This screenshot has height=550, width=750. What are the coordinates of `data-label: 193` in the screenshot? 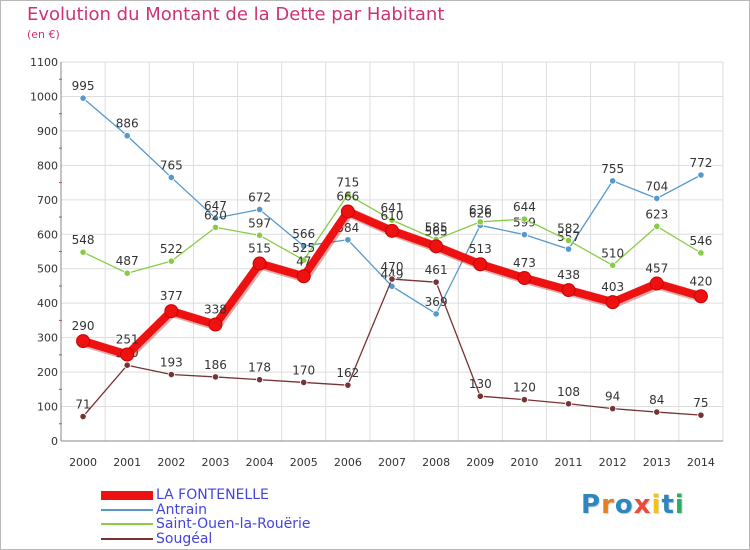 It's located at (171, 363).